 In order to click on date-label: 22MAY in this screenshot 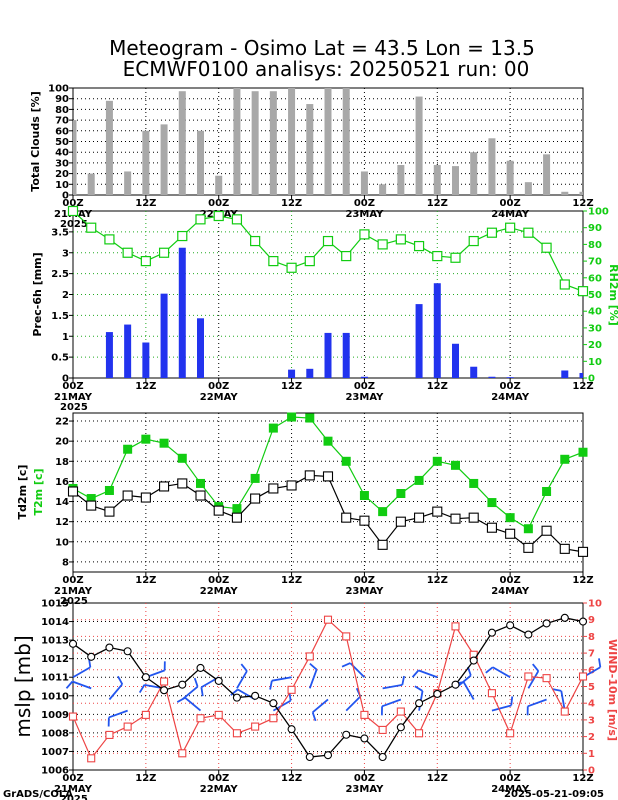, I will do `click(219, 789)`.